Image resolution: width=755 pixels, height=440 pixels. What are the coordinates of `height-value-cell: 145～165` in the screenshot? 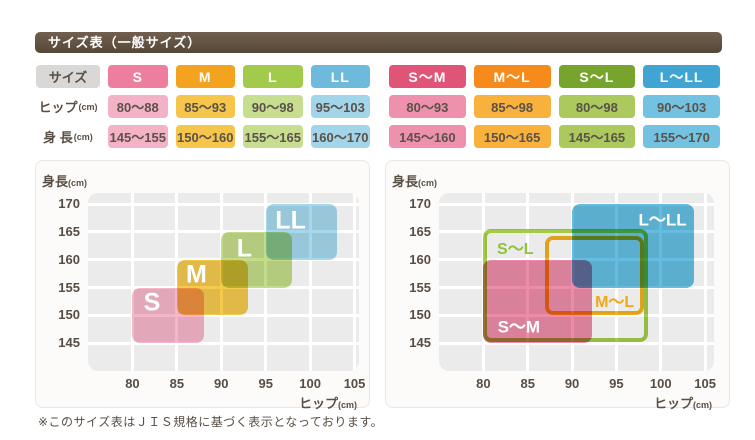 It's located at (597, 136).